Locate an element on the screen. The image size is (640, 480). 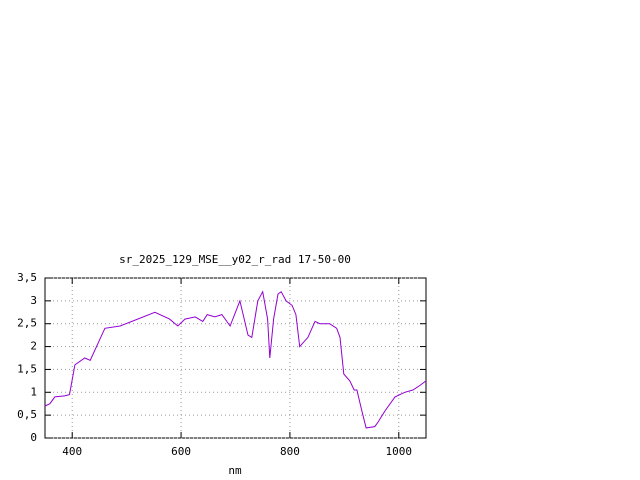
y-tick-label: 0 is located at coordinates (33, 437).